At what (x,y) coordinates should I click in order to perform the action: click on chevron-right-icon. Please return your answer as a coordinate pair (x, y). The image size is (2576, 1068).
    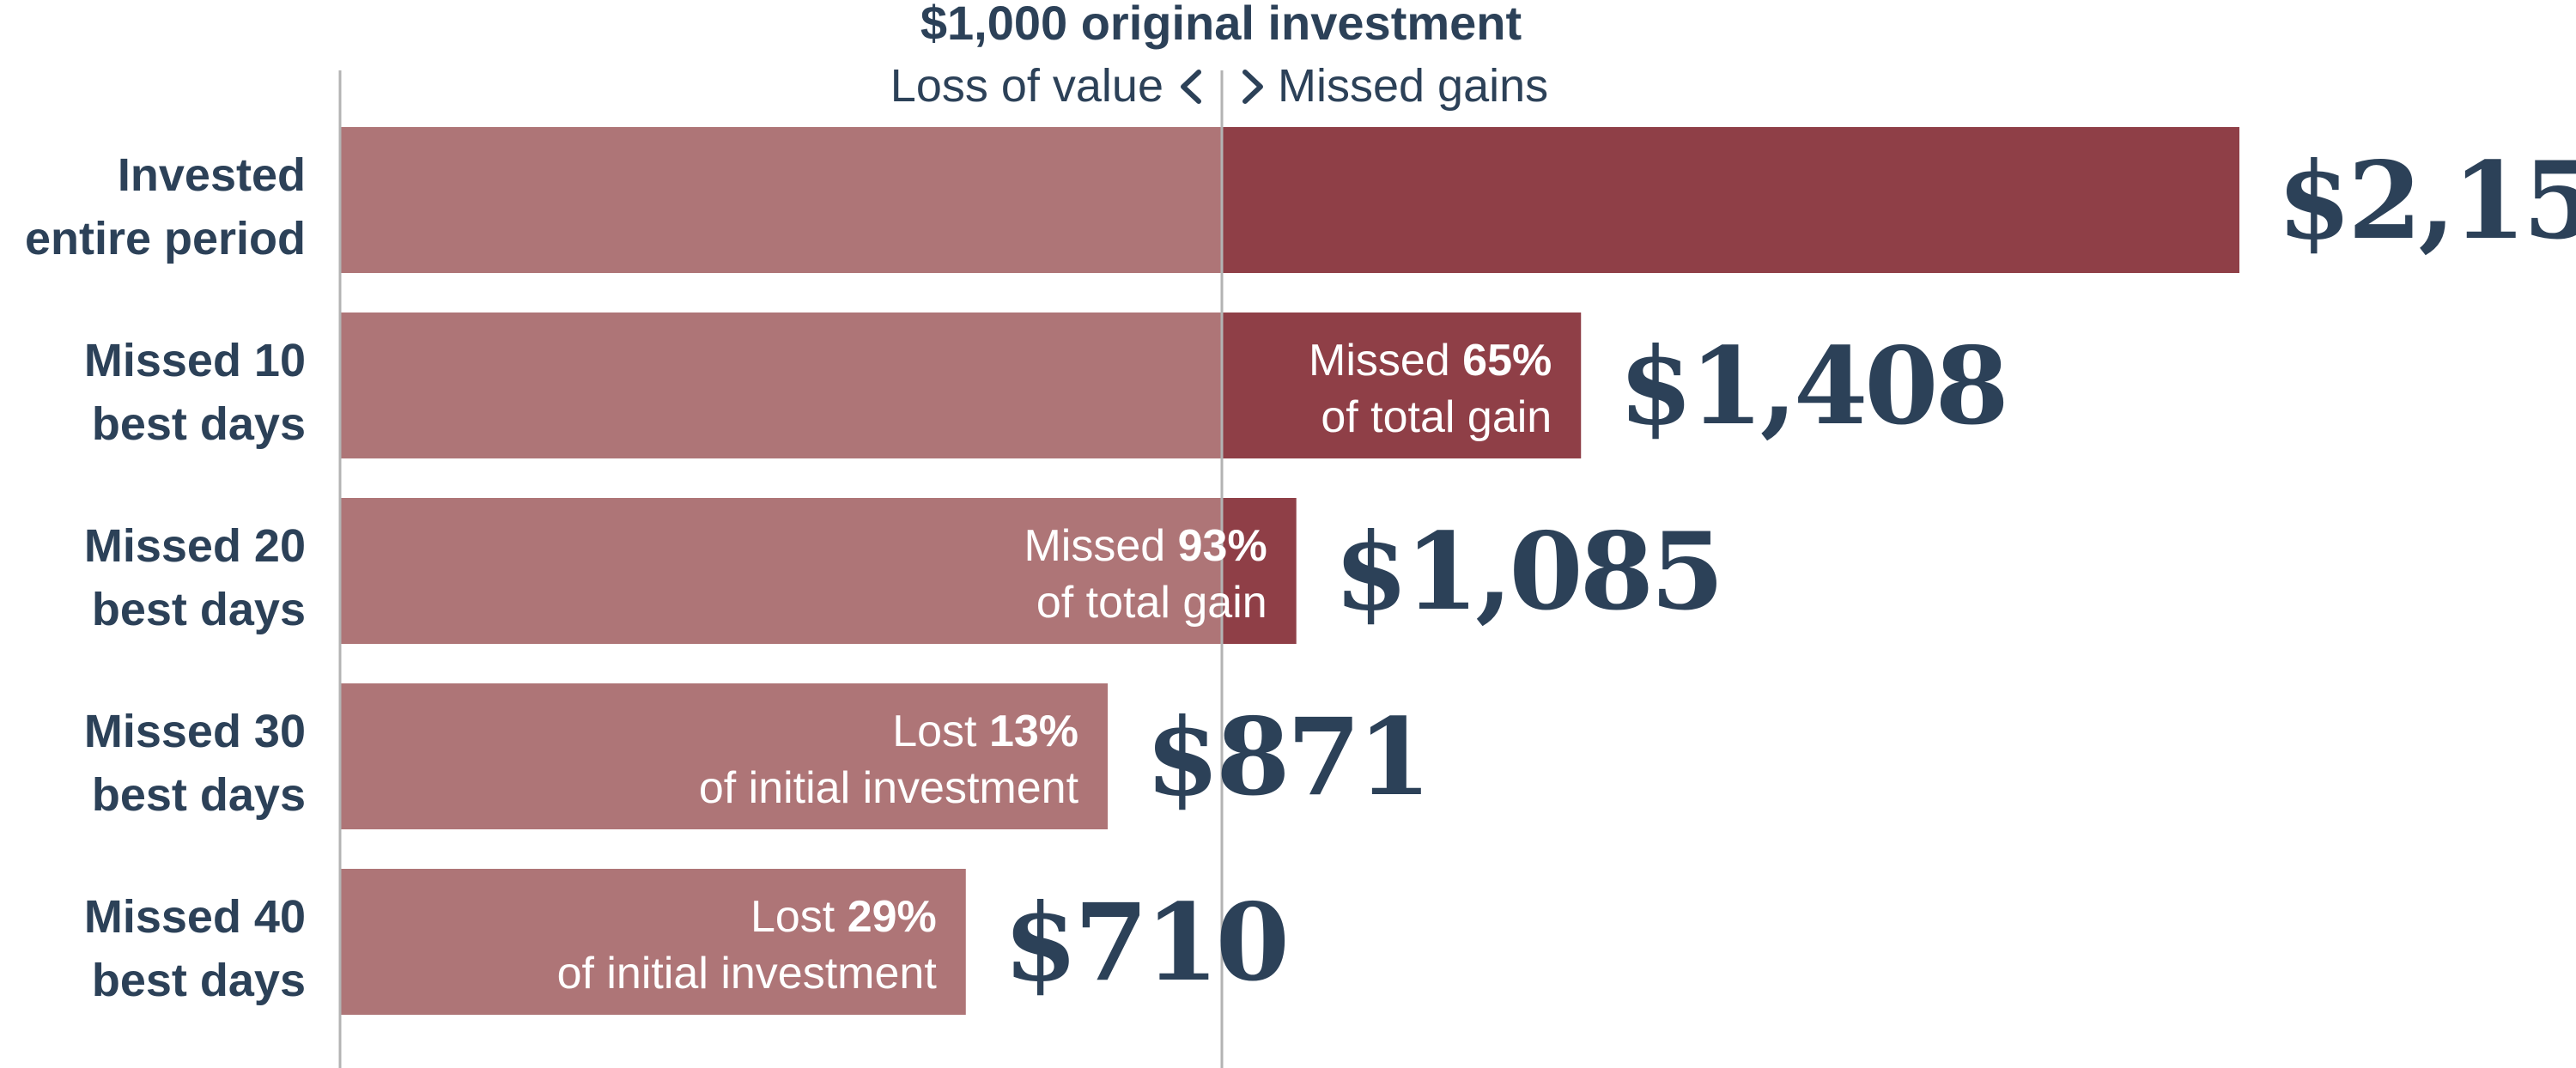
    Looking at the image, I should click on (1252, 87).